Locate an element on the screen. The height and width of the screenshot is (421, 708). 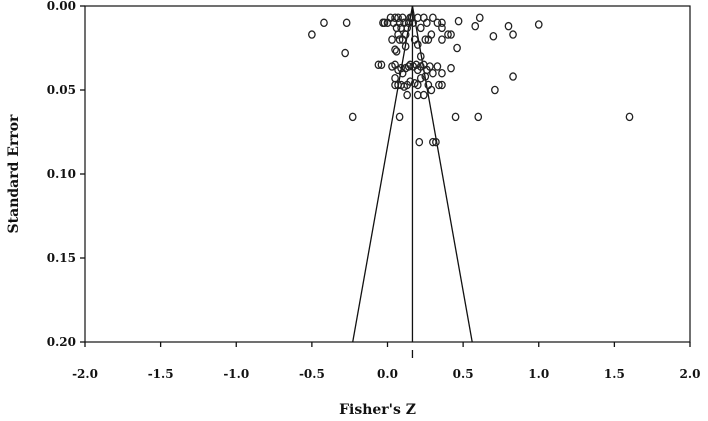
x-tick-label: 2.0 is located at coordinates (690, 374).